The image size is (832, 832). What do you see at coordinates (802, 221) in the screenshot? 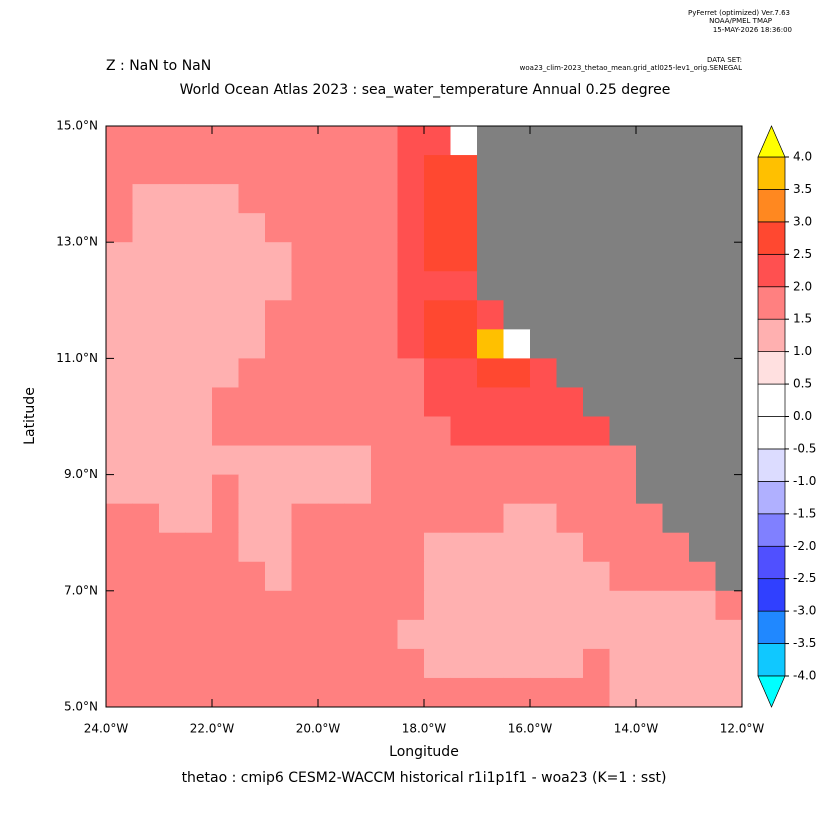
I see `colorbar-label: 3.0` at bounding box center [802, 221].